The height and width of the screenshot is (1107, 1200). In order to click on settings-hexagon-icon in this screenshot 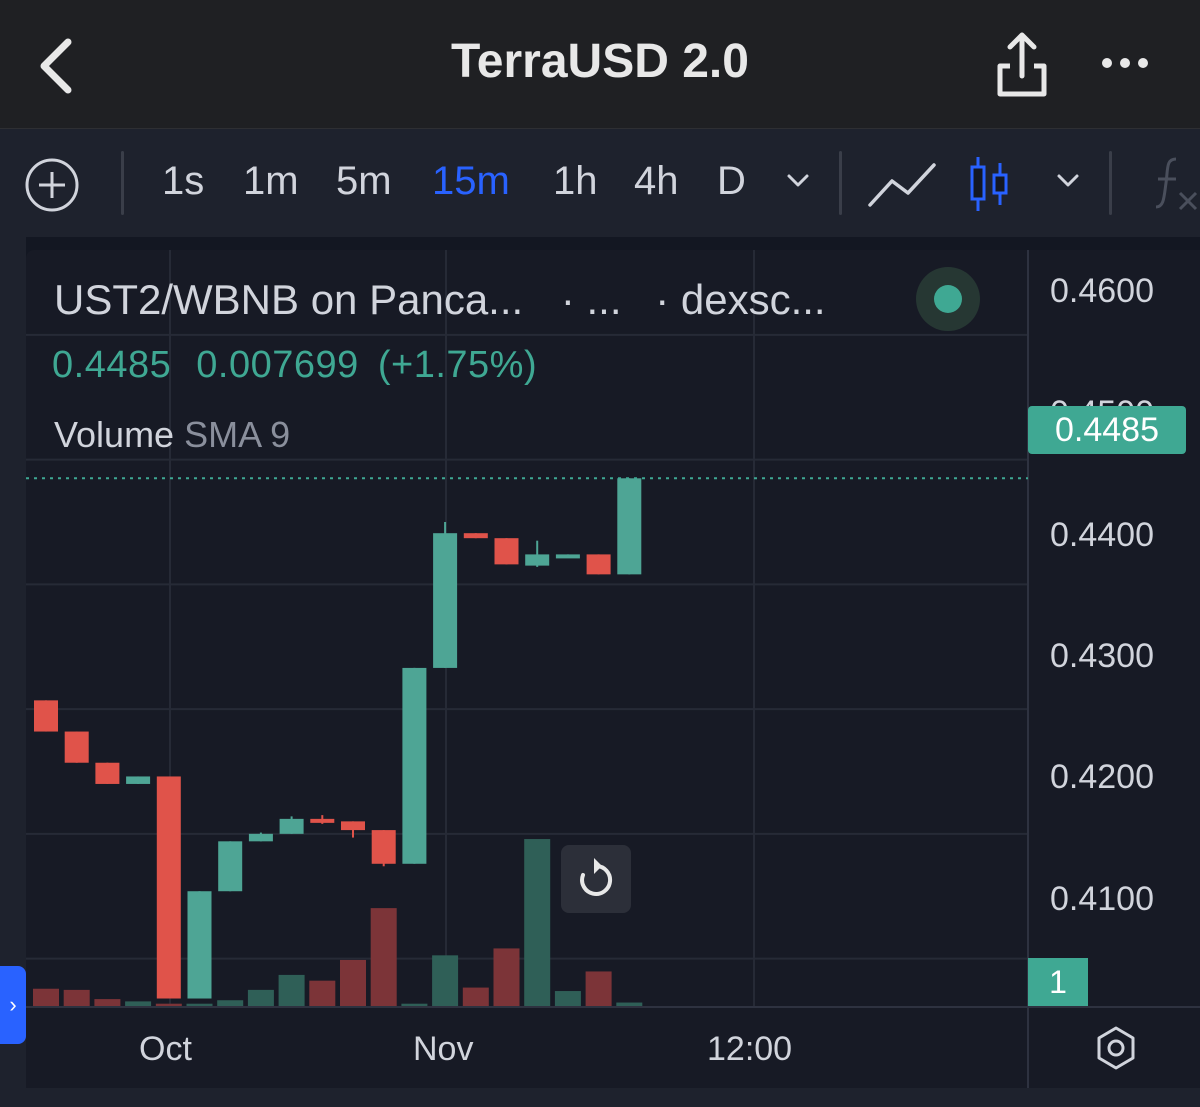, I will do `click(1116, 1048)`.